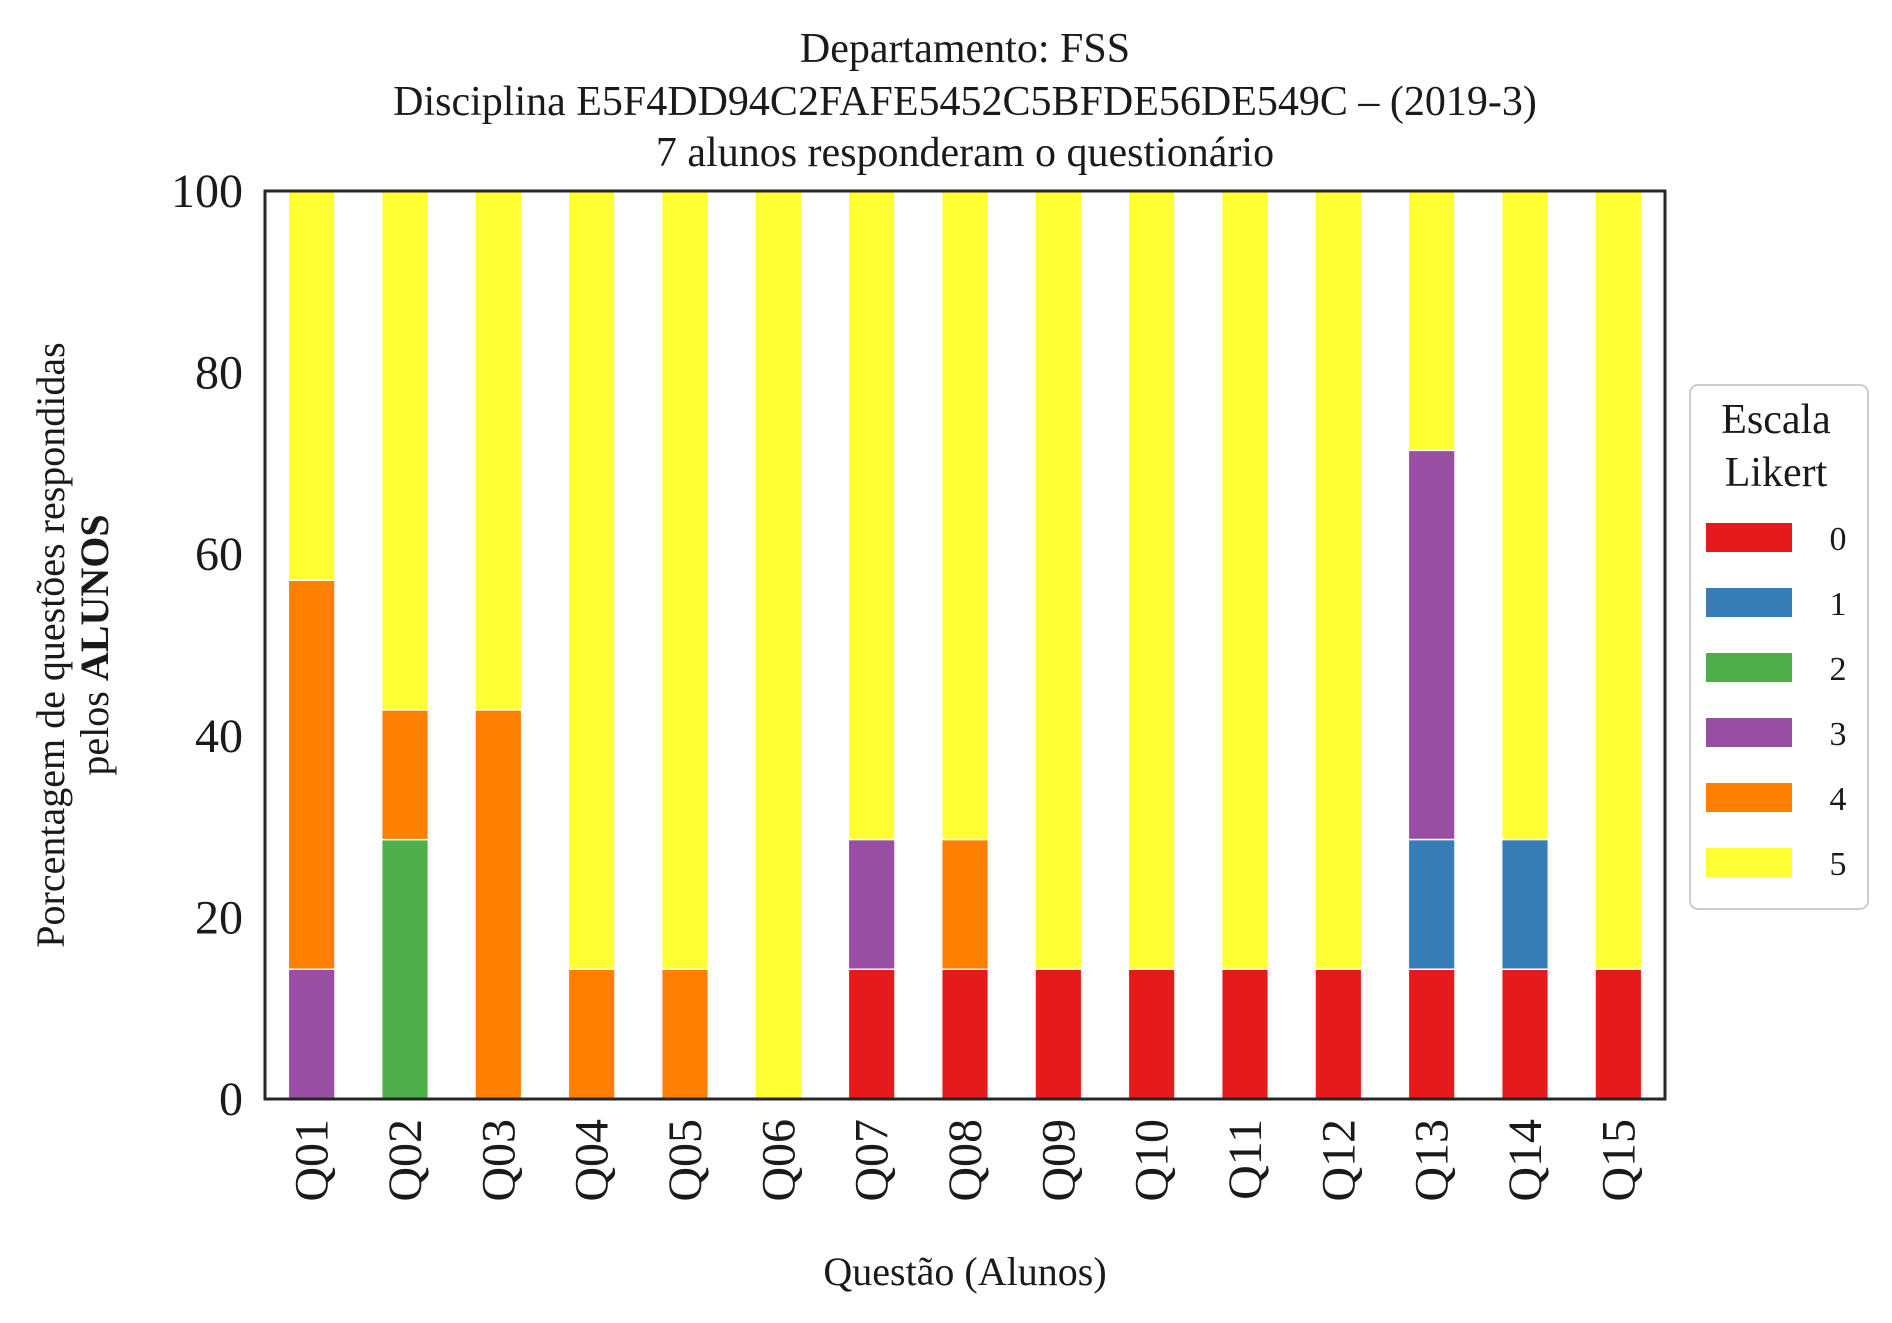 The image size is (1892, 1323). Describe the element at coordinates (1432, 1160) in the screenshot. I see `x-tick-label-Q13: Q13` at that location.